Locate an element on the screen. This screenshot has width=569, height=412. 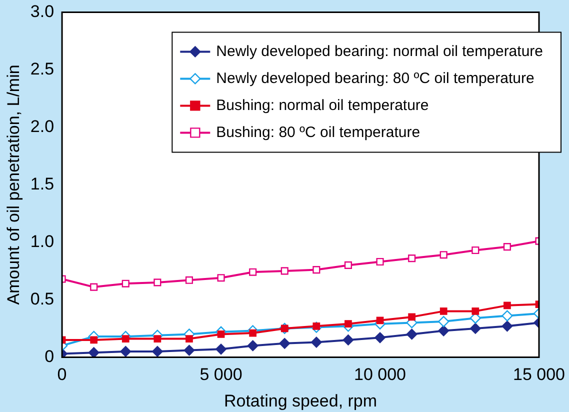
x-tick-label: 5 000 is located at coordinates (221, 374).